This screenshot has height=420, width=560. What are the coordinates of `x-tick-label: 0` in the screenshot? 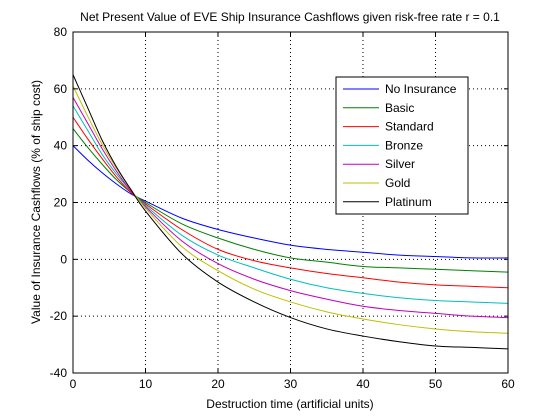 It's located at (73, 384).